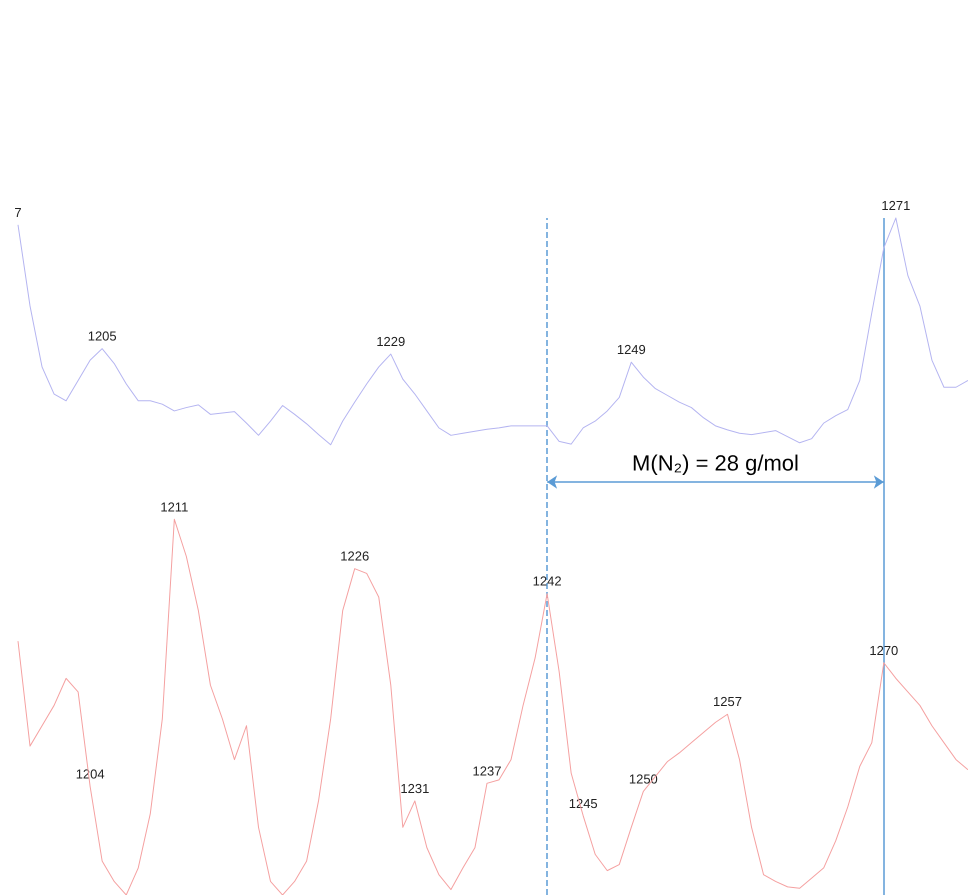 The image size is (968, 895). I want to click on annotation: 1211, so click(174, 506).